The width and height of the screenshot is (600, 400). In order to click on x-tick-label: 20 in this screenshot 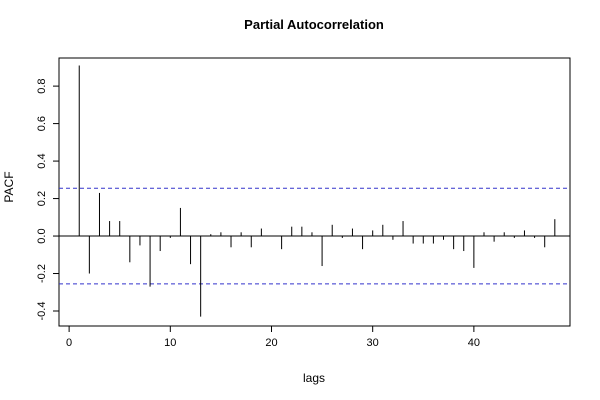, I will do `click(271, 343)`.